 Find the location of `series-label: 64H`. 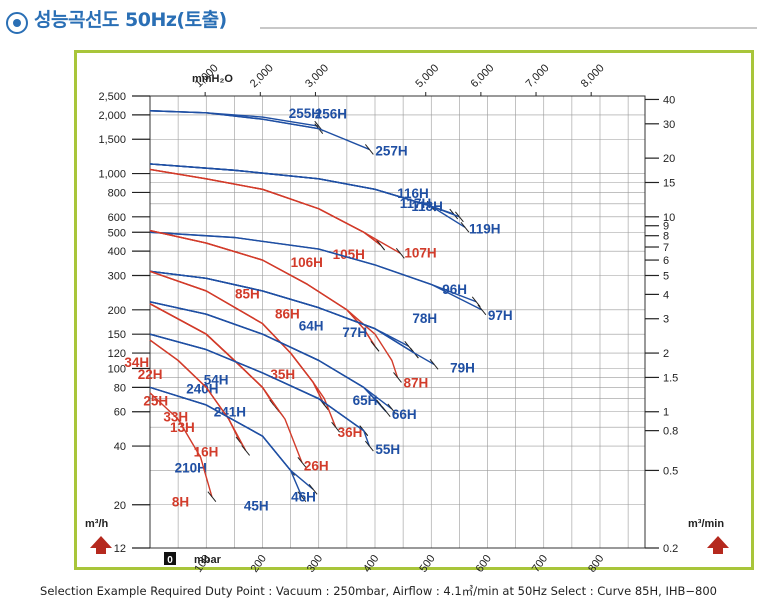

series-label: 64H is located at coordinates (311, 325).